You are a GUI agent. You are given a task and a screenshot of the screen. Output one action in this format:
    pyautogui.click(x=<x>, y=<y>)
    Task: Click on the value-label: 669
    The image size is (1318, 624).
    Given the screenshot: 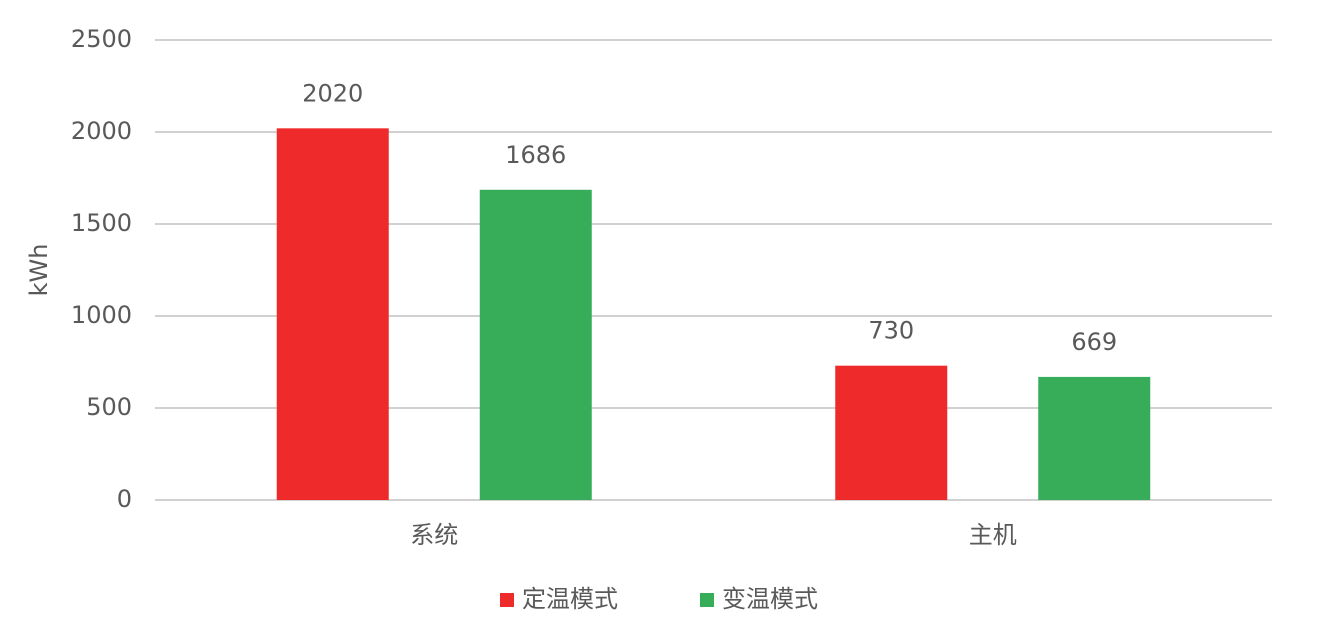 What is the action you would take?
    pyautogui.click(x=1094, y=342)
    